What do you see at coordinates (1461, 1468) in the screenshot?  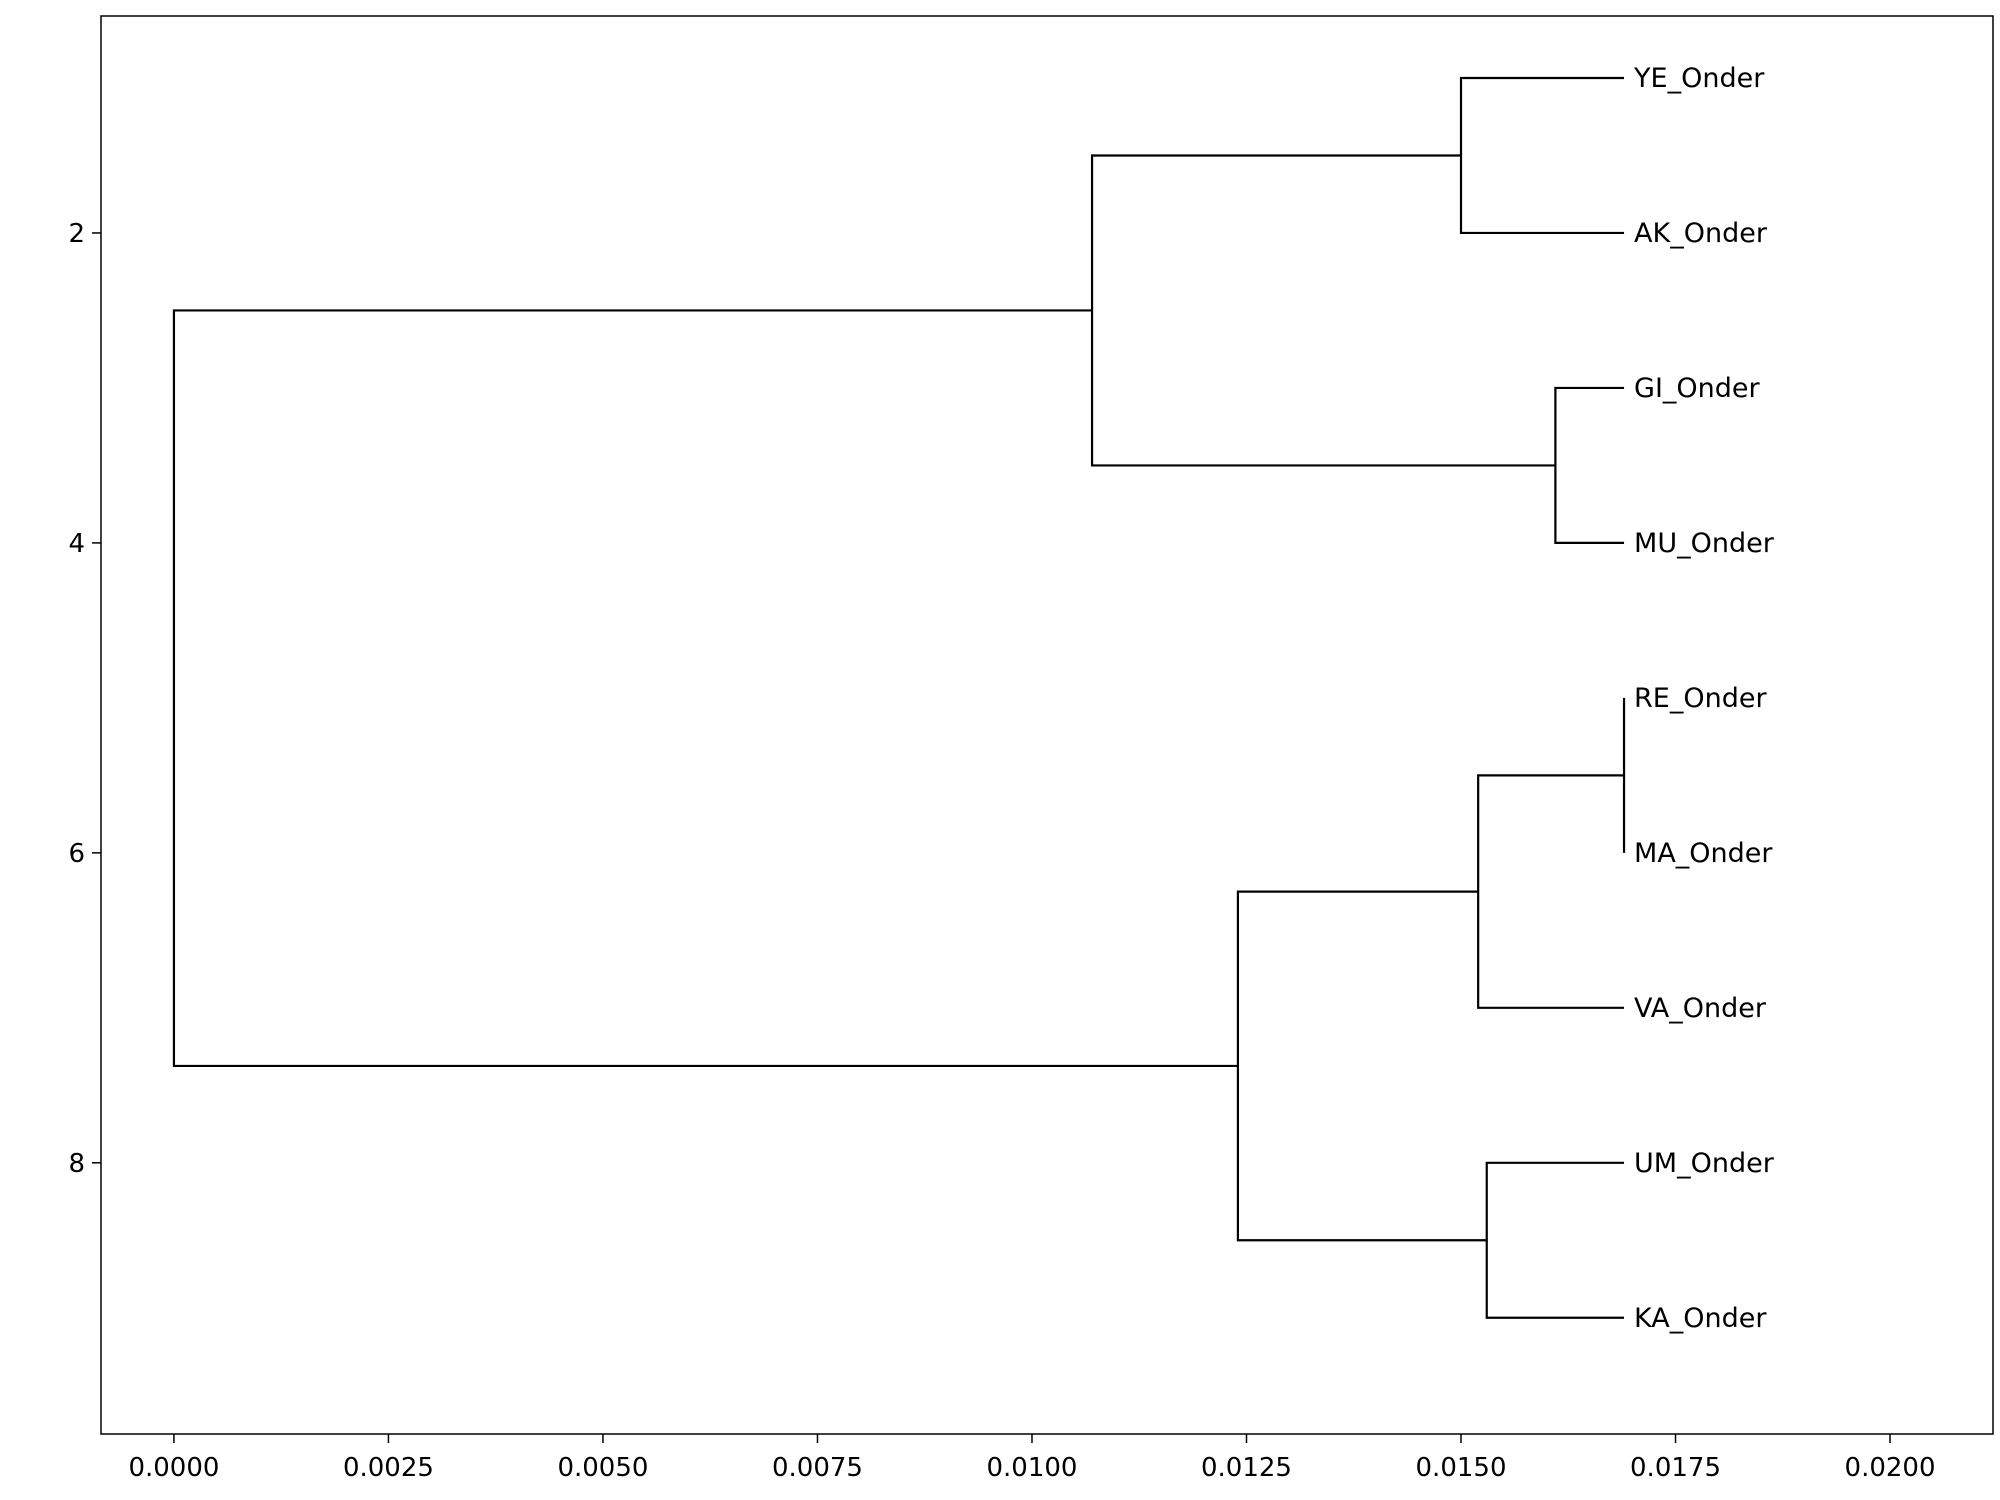 I see `x-tick-label: 0.0150` at bounding box center [1461, 1468].